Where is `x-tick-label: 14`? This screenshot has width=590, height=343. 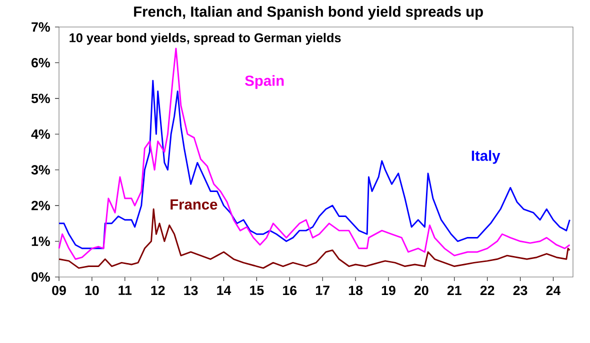 x-tick-label: 14 is located at coordinates (224, 290).